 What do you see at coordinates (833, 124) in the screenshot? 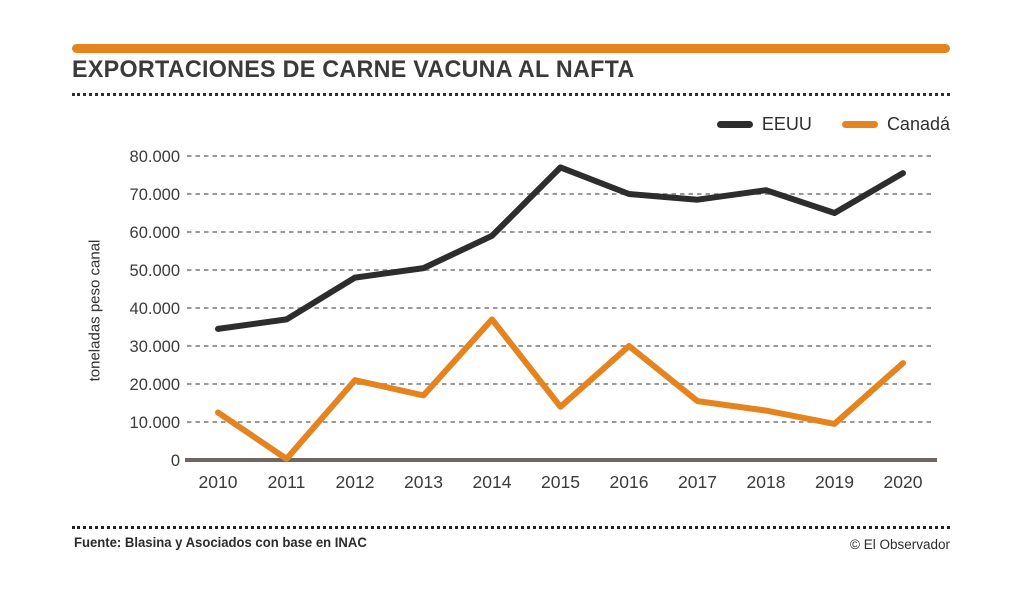
I see `chart-legend: EEUU Canadá` at bounding box center [833, 124].